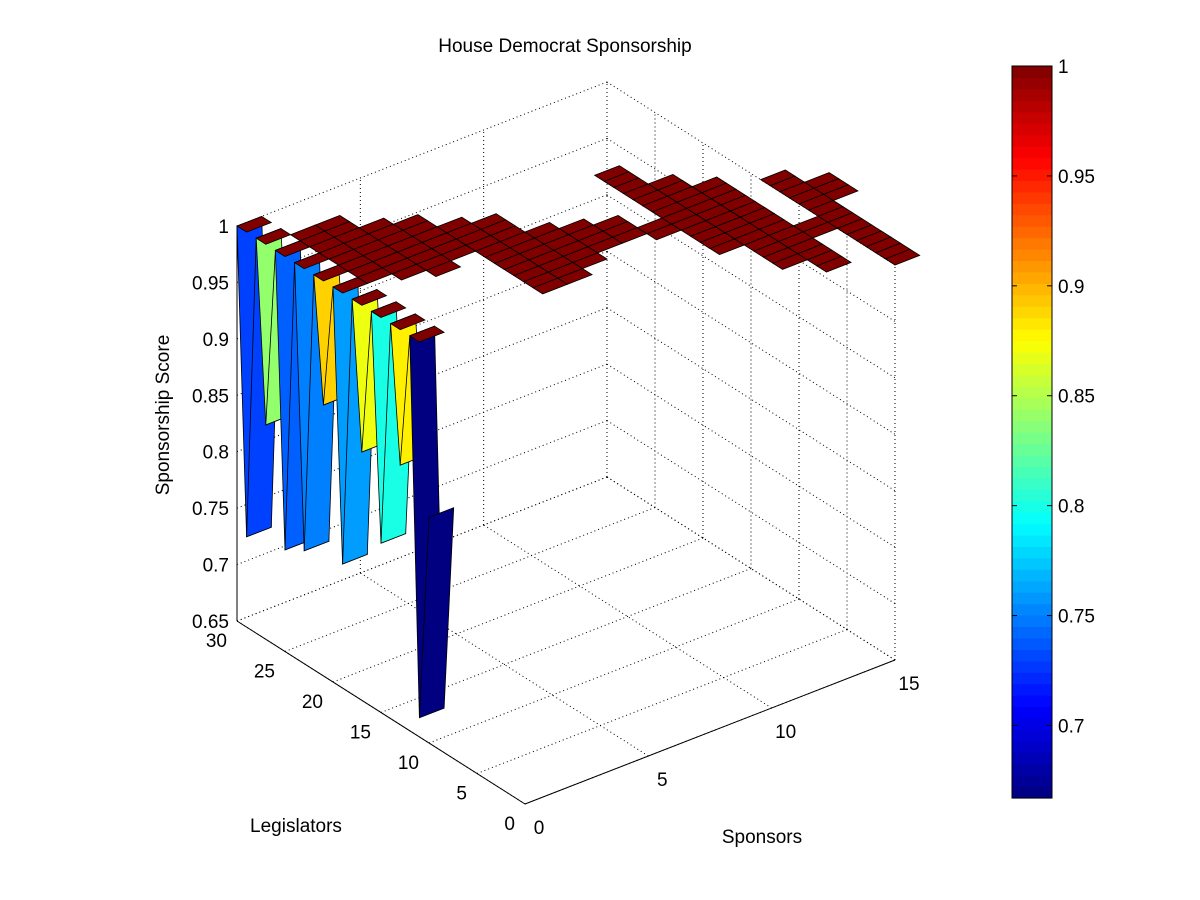 This screenshot has height=900, width=1200. I want to click on x-axis-line, so click(710, 732).